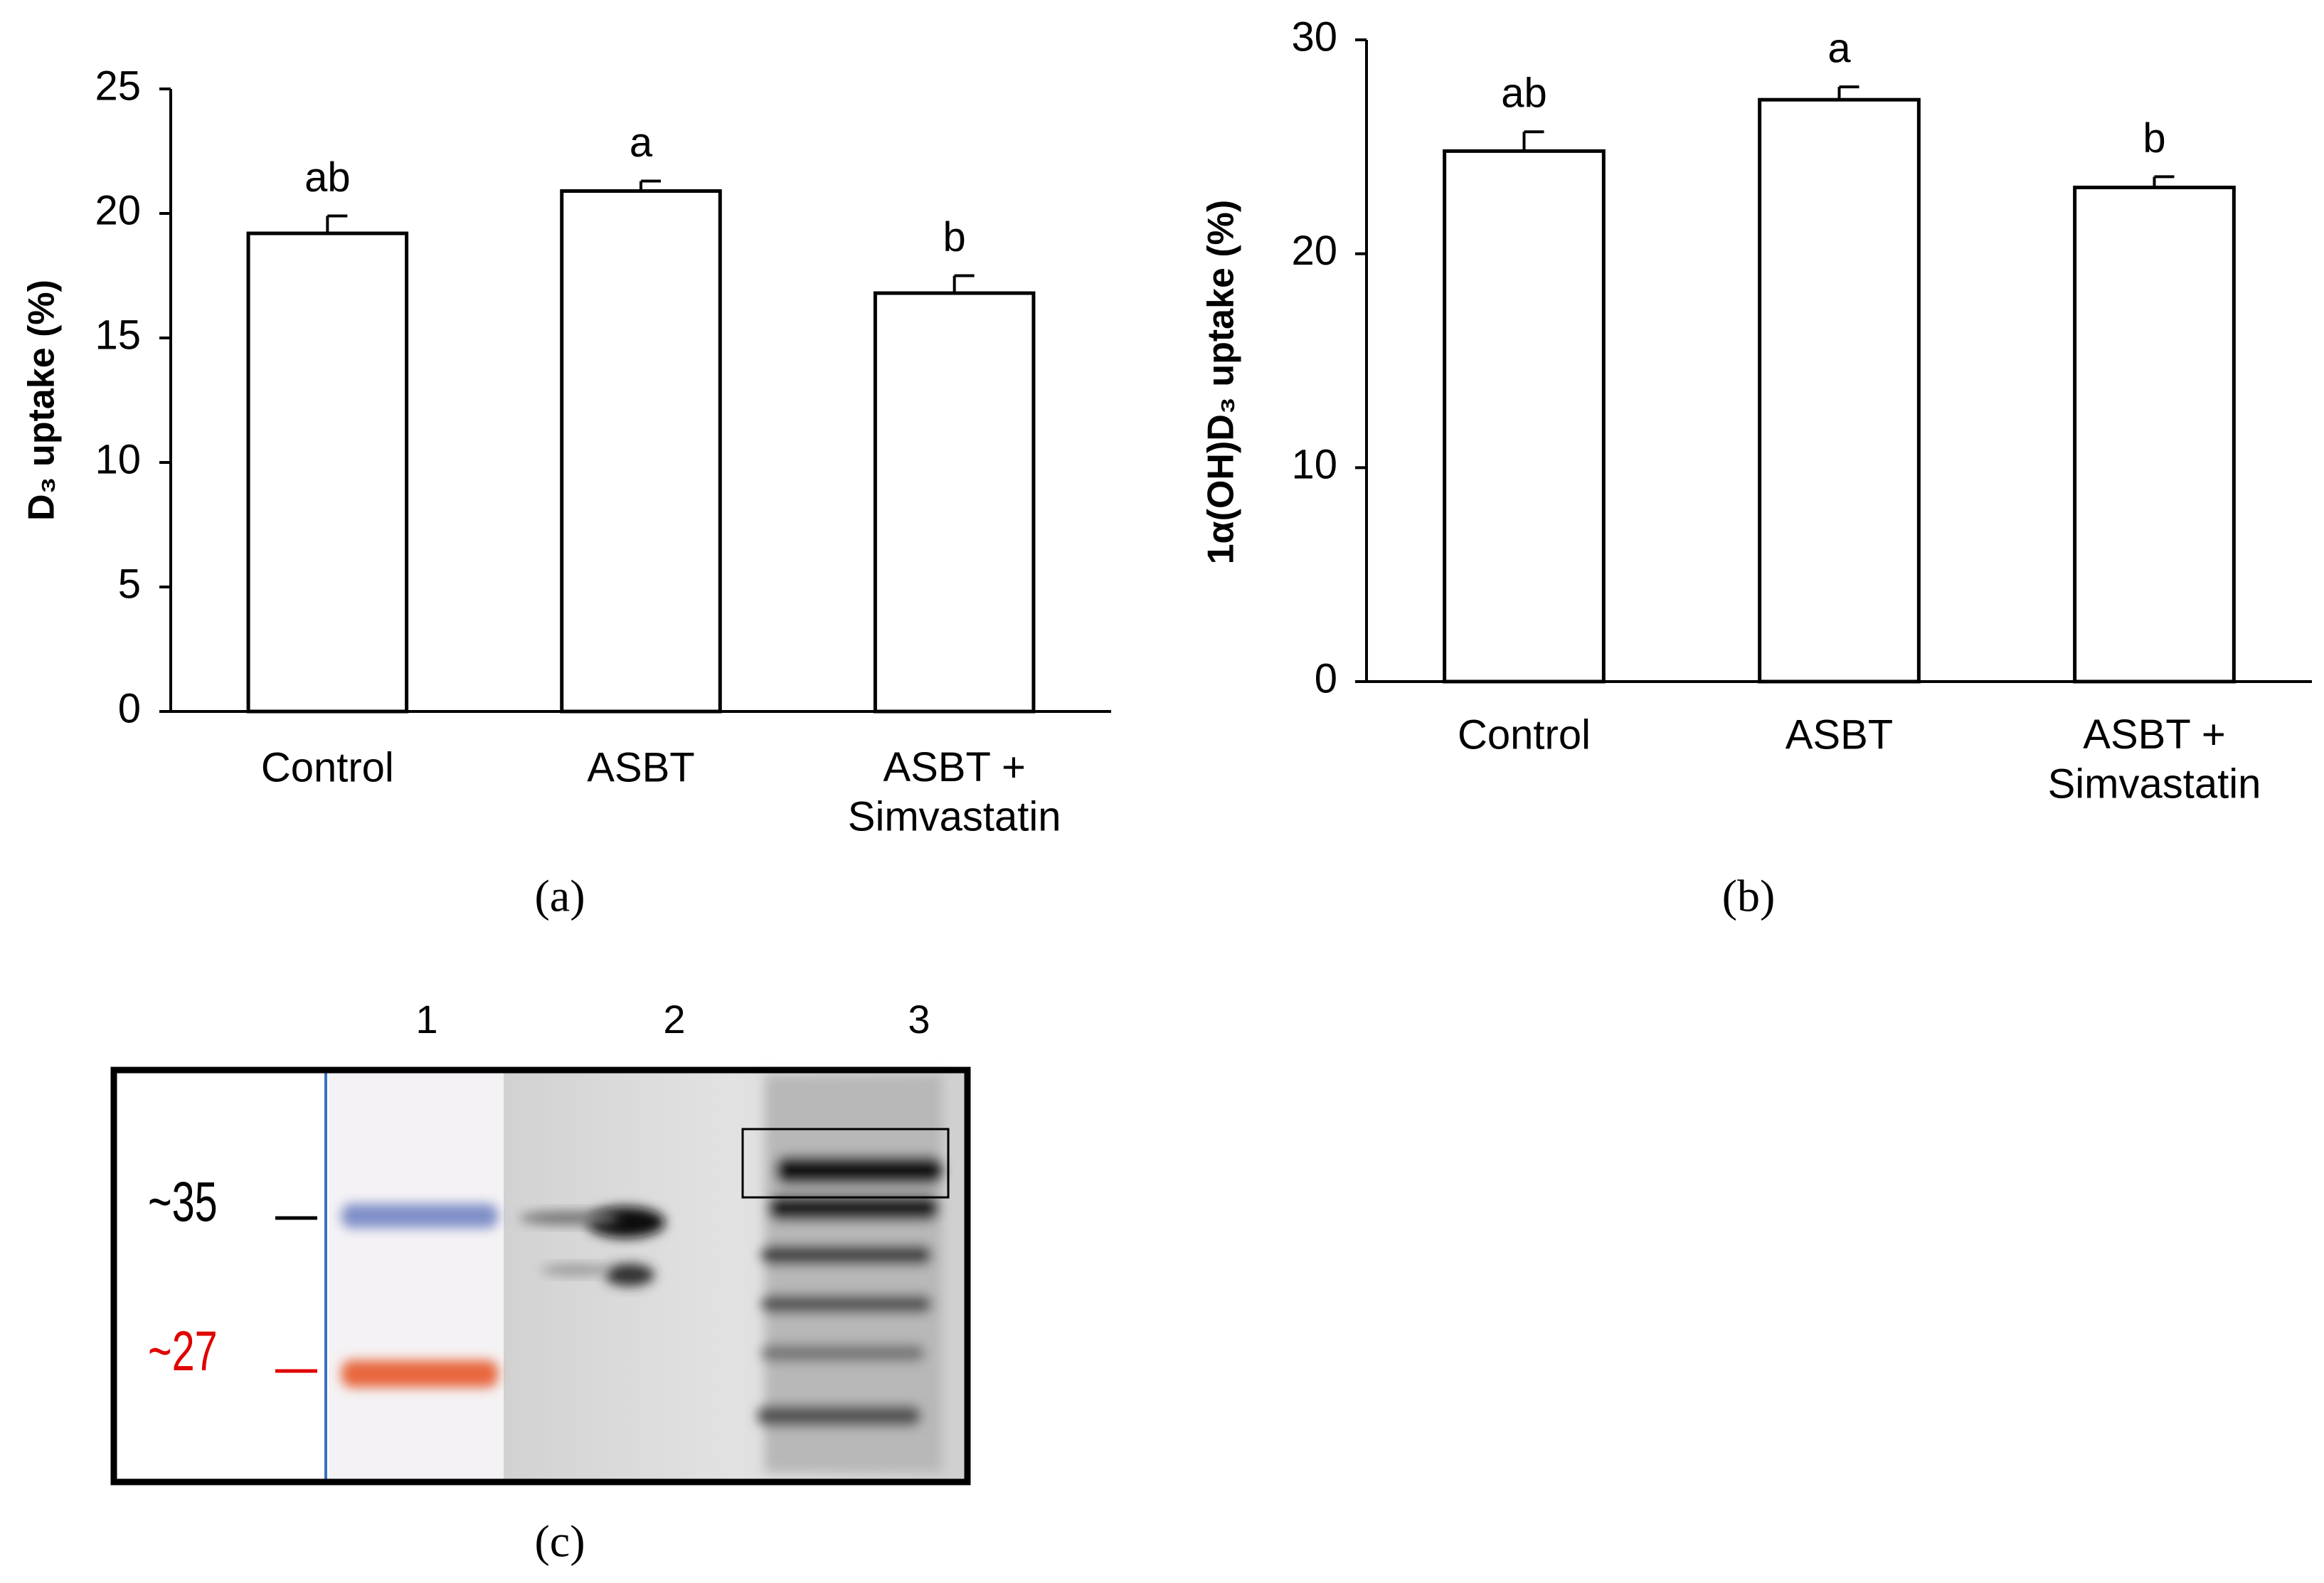 The height and width of the screenshot is (1583, 2324). Describe the element at coordinates (674, 1019) in the screenshot. I see `lane-label: 2` at that location.